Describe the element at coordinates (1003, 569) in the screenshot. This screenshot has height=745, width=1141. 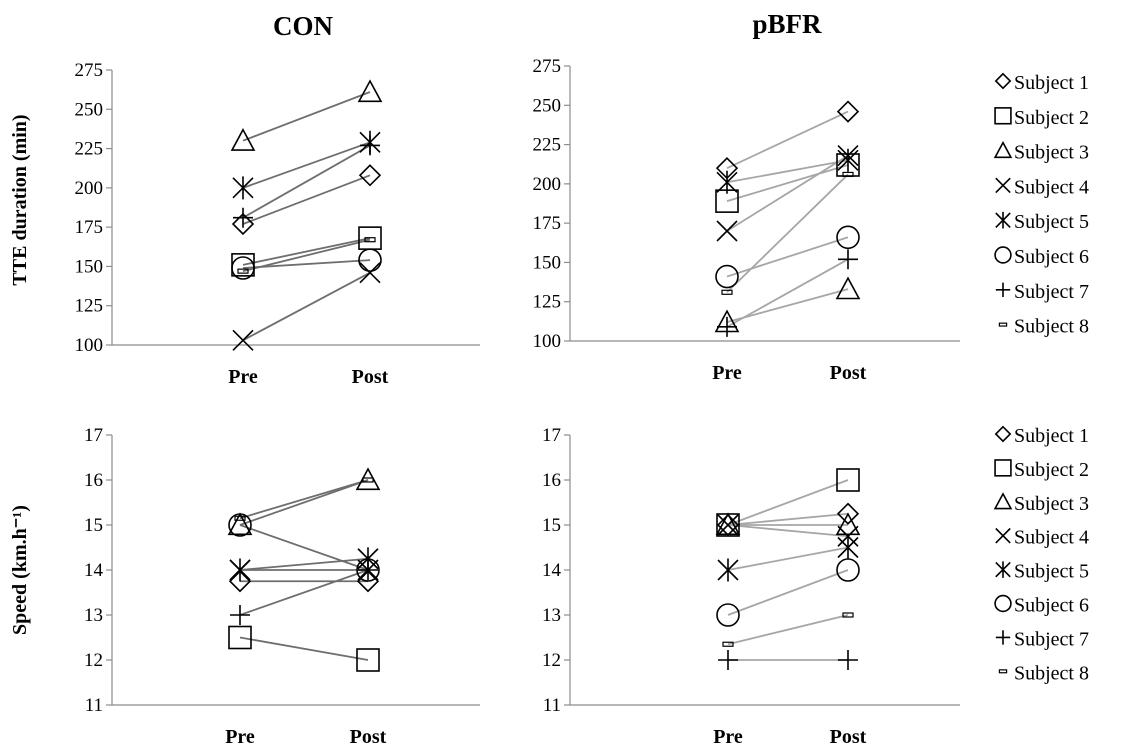
I see `legend-asterisk-icon` at that location.